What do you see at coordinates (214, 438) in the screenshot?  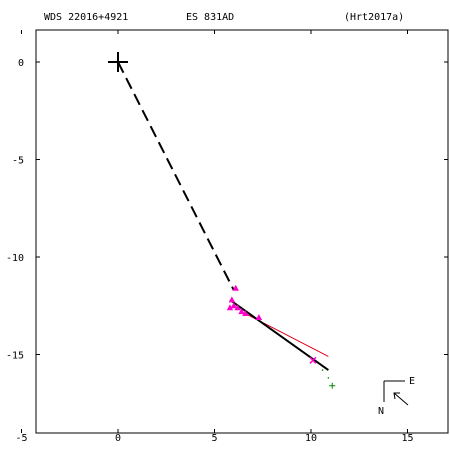 I see `x-tick-label-2: 5` at bounding box center [214, 438].